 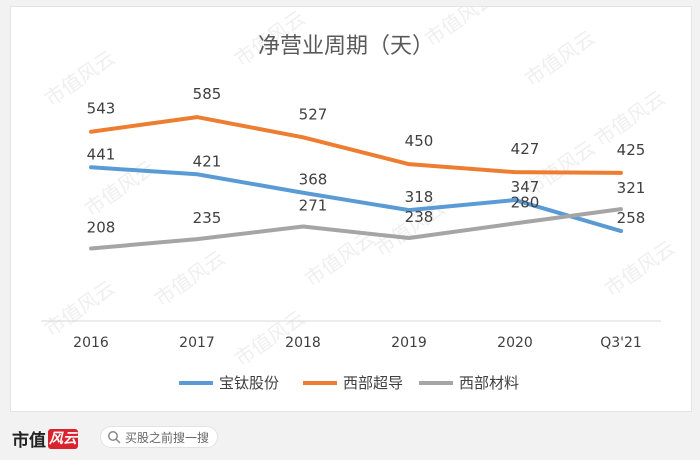 I want to click on data-label: 427, so click(x=525, y=149).